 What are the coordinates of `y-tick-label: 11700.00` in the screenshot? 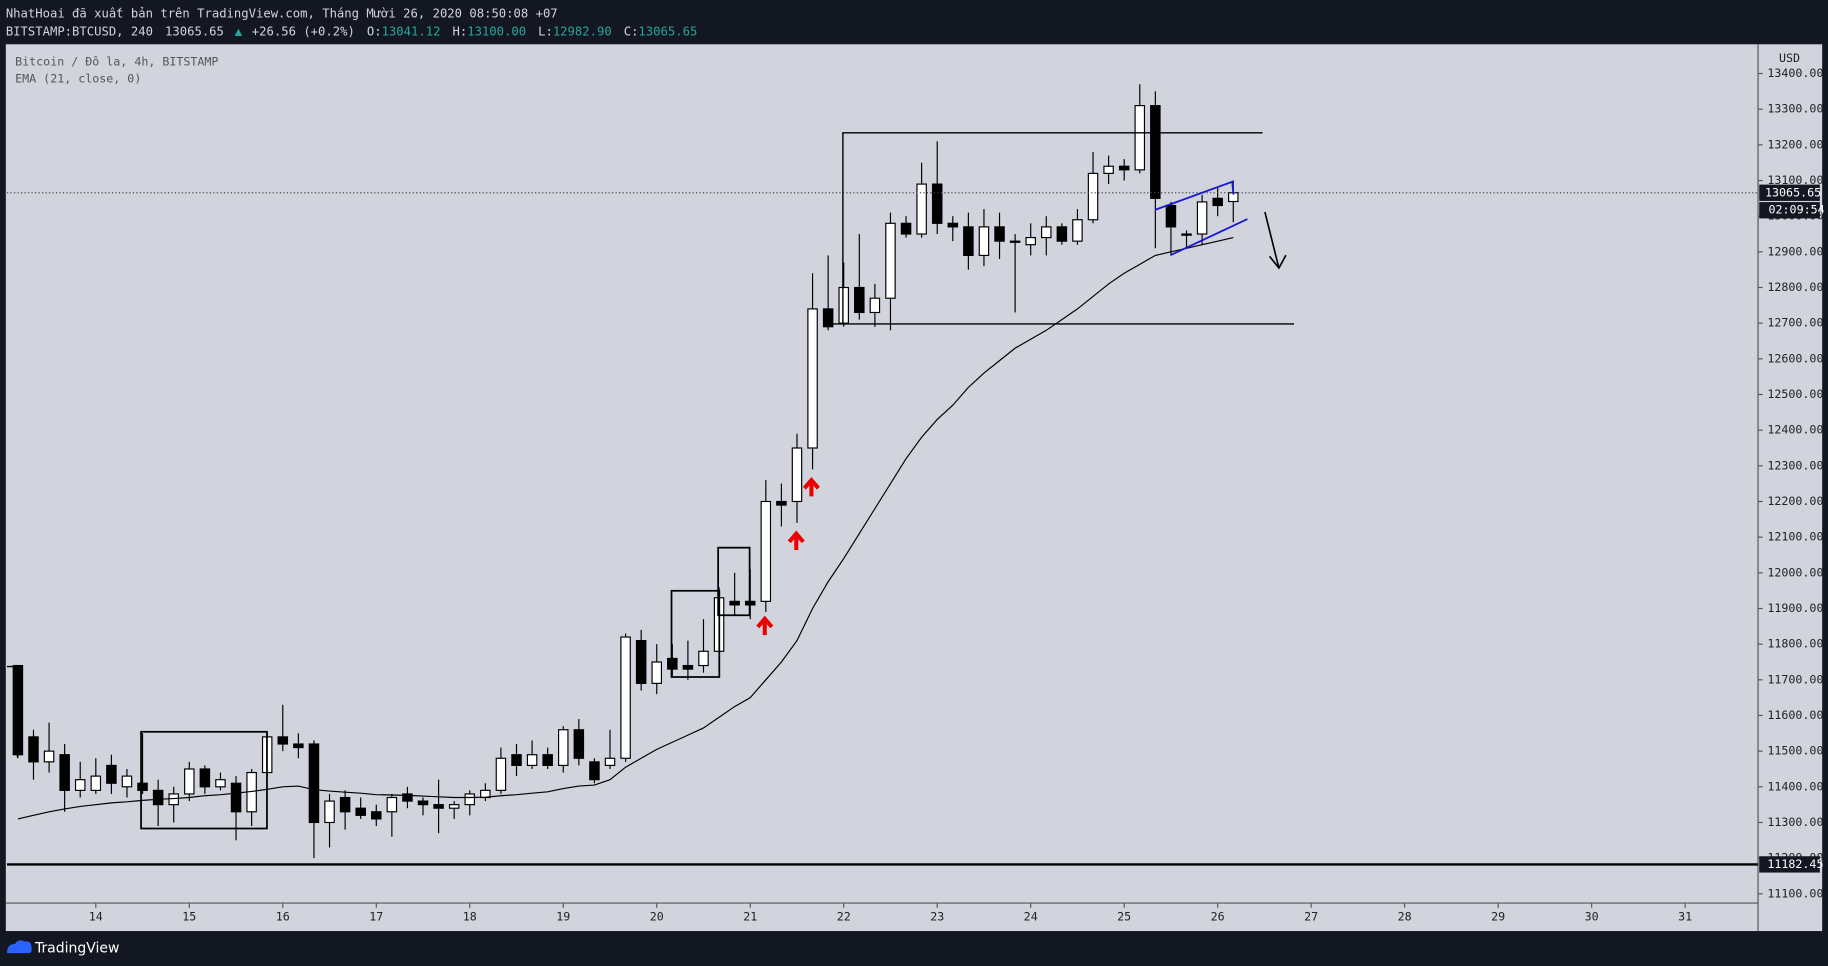 It's located at (1795, 679).